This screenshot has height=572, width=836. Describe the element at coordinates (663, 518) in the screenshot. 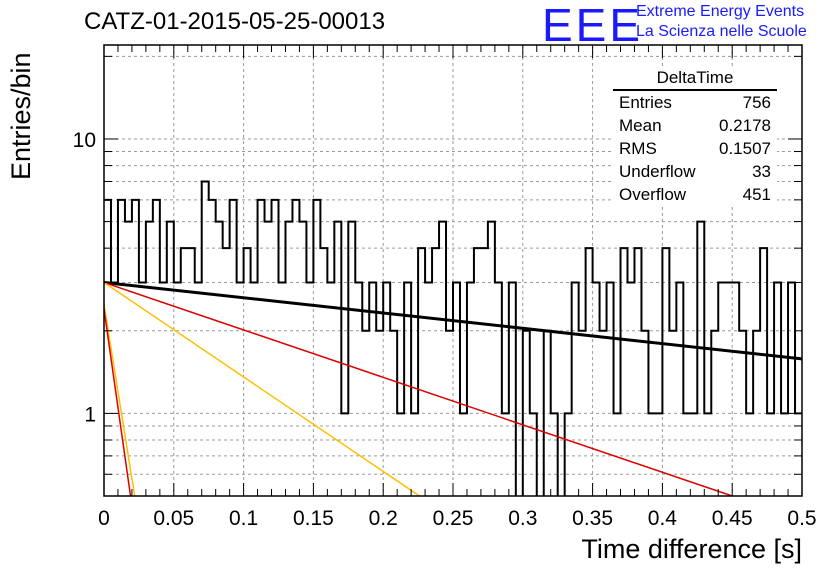

I see `x-tick-label: 0.4` at that location.